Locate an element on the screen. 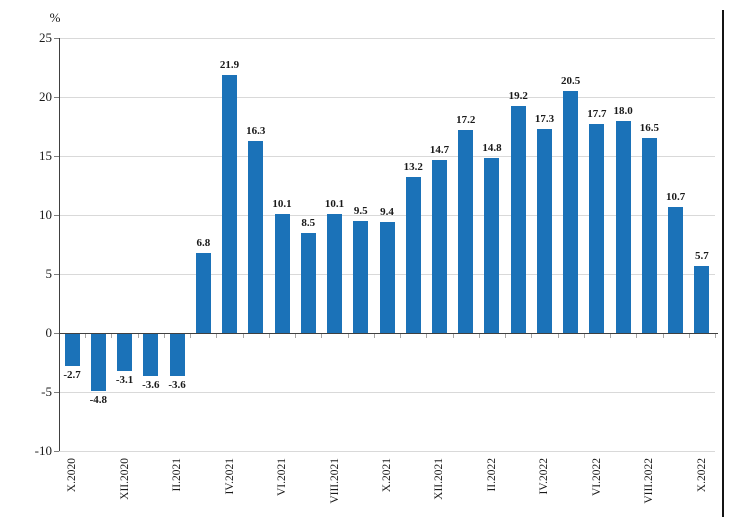 The height and width of the screenshot is (517, 740). bar-value-label: 16.5 is located at coordinates (649, 128).